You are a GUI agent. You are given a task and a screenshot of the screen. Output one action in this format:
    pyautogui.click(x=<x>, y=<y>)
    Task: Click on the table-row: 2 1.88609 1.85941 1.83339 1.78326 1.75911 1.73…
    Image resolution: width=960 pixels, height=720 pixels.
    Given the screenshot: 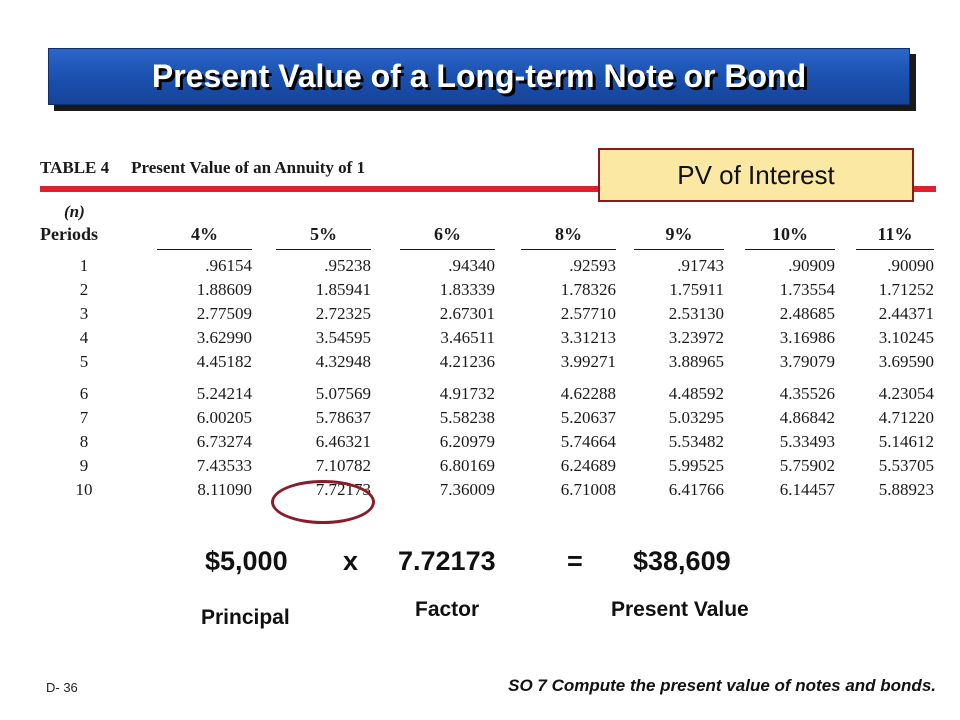 What is the action you would take?
    pyautogui.click(x=480, y=291)
    